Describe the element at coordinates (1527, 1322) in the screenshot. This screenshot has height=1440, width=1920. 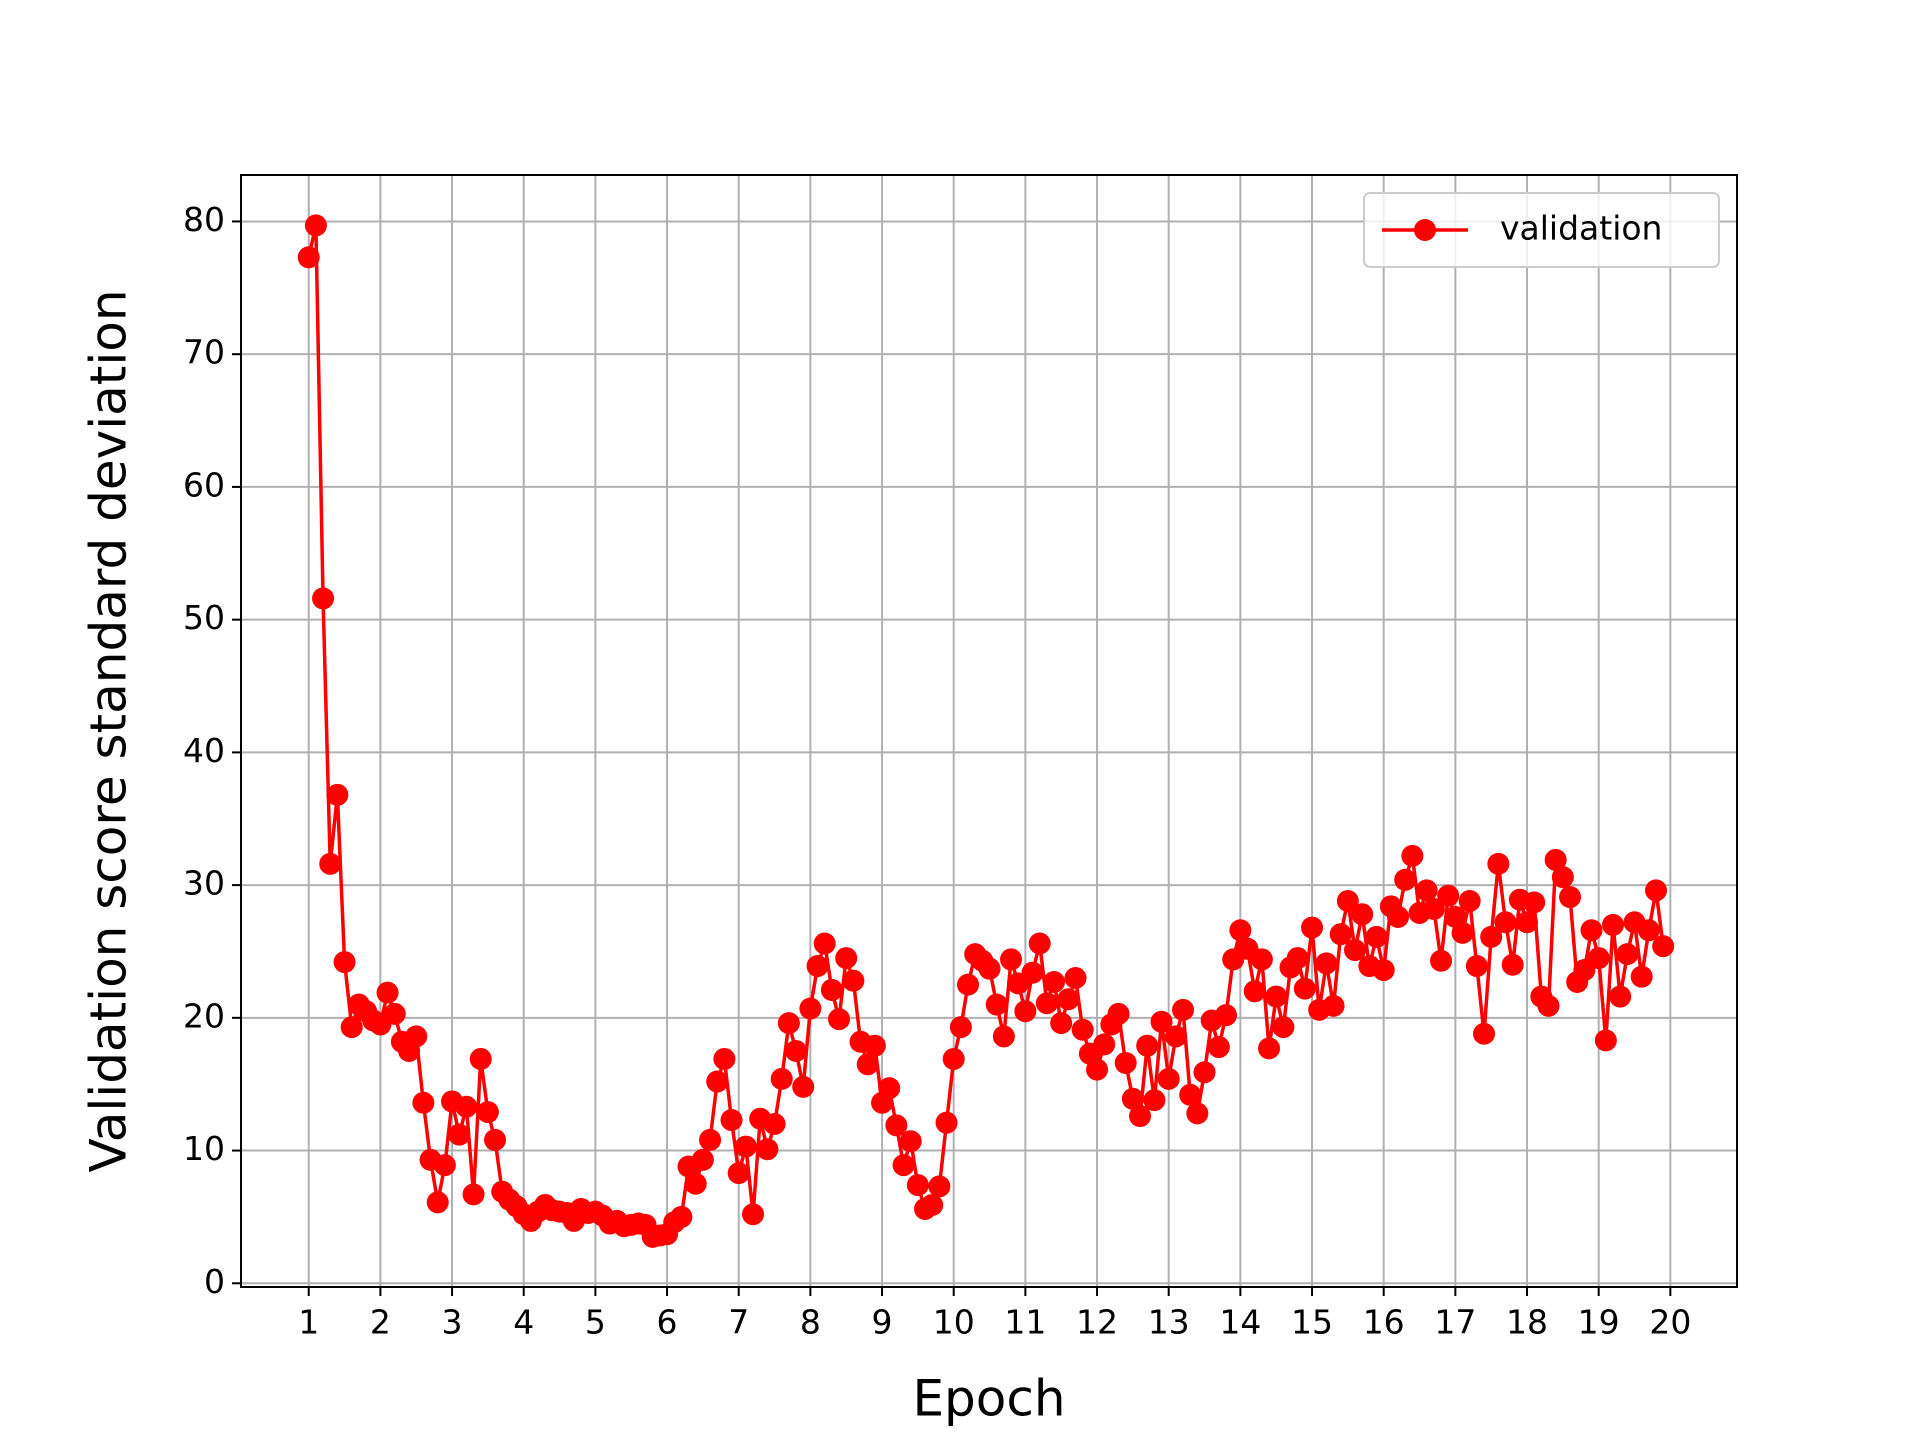
I see `x-tick-label: 18` at that location.